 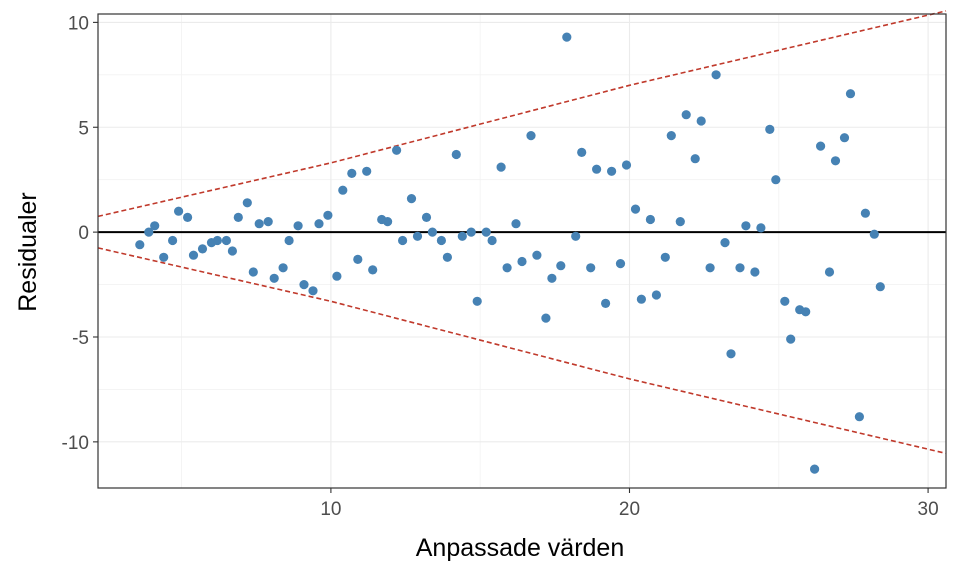 What do you see at coordinates (83, 233) in the screenshot?
I see `y-tick-label: 0` at bounding box center [83, 233].